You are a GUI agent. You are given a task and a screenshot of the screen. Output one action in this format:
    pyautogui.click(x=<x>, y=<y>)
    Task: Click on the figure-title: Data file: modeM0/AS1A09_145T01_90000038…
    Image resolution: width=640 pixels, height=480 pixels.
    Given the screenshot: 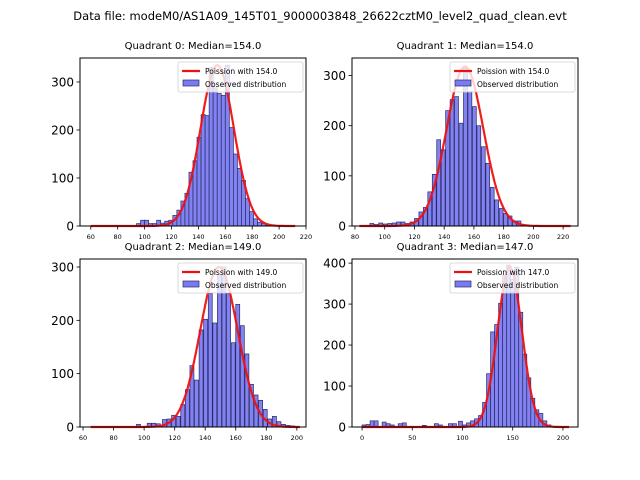 What is the action you would take?
    pyautogui.click(x=320, y=16)
    